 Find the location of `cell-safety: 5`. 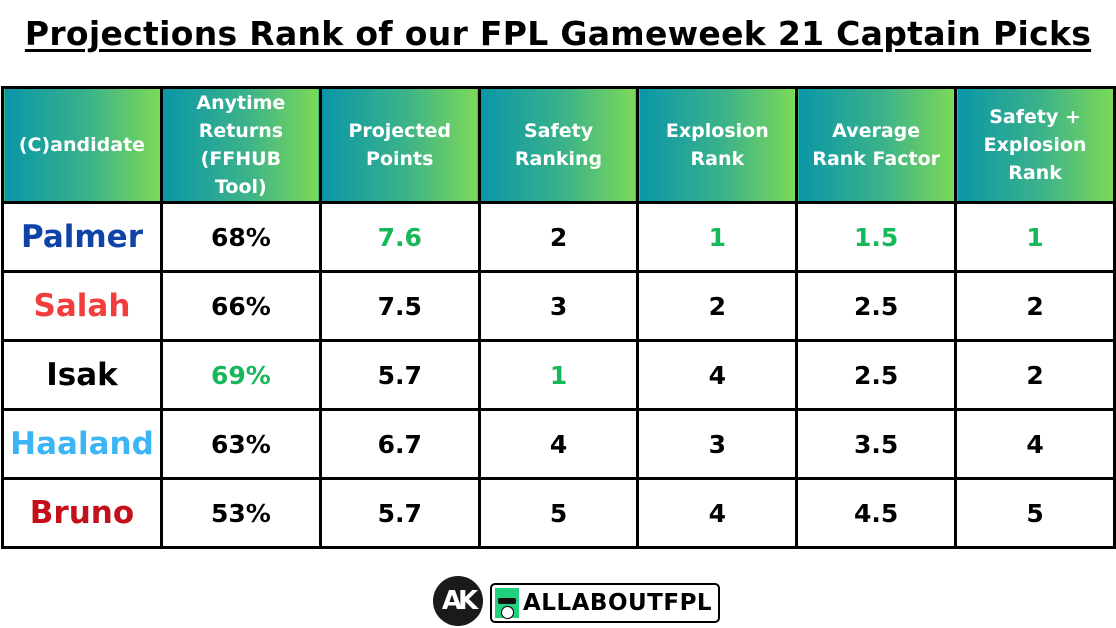

cell-safety: 5 is located at coordinates (558, 513).